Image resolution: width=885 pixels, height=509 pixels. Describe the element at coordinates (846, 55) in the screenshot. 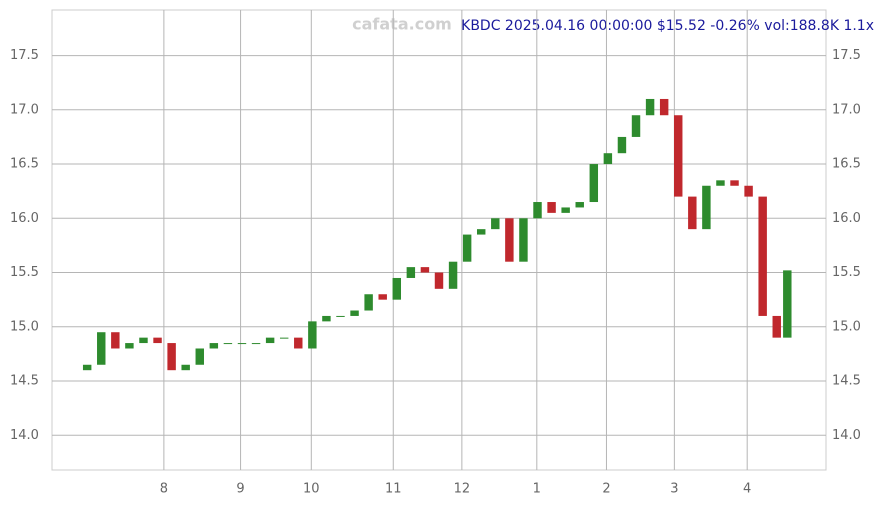

I see `y-tick-label-right: 17.5` at that location.